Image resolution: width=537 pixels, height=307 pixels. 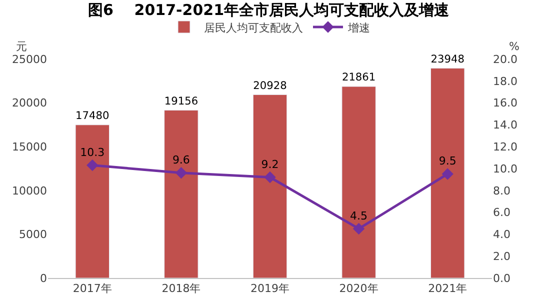 What do you see at coordinates (181, 289) in the screenshot?
I see `x-tick-label: 2018年` at bounding box center [181, 289].